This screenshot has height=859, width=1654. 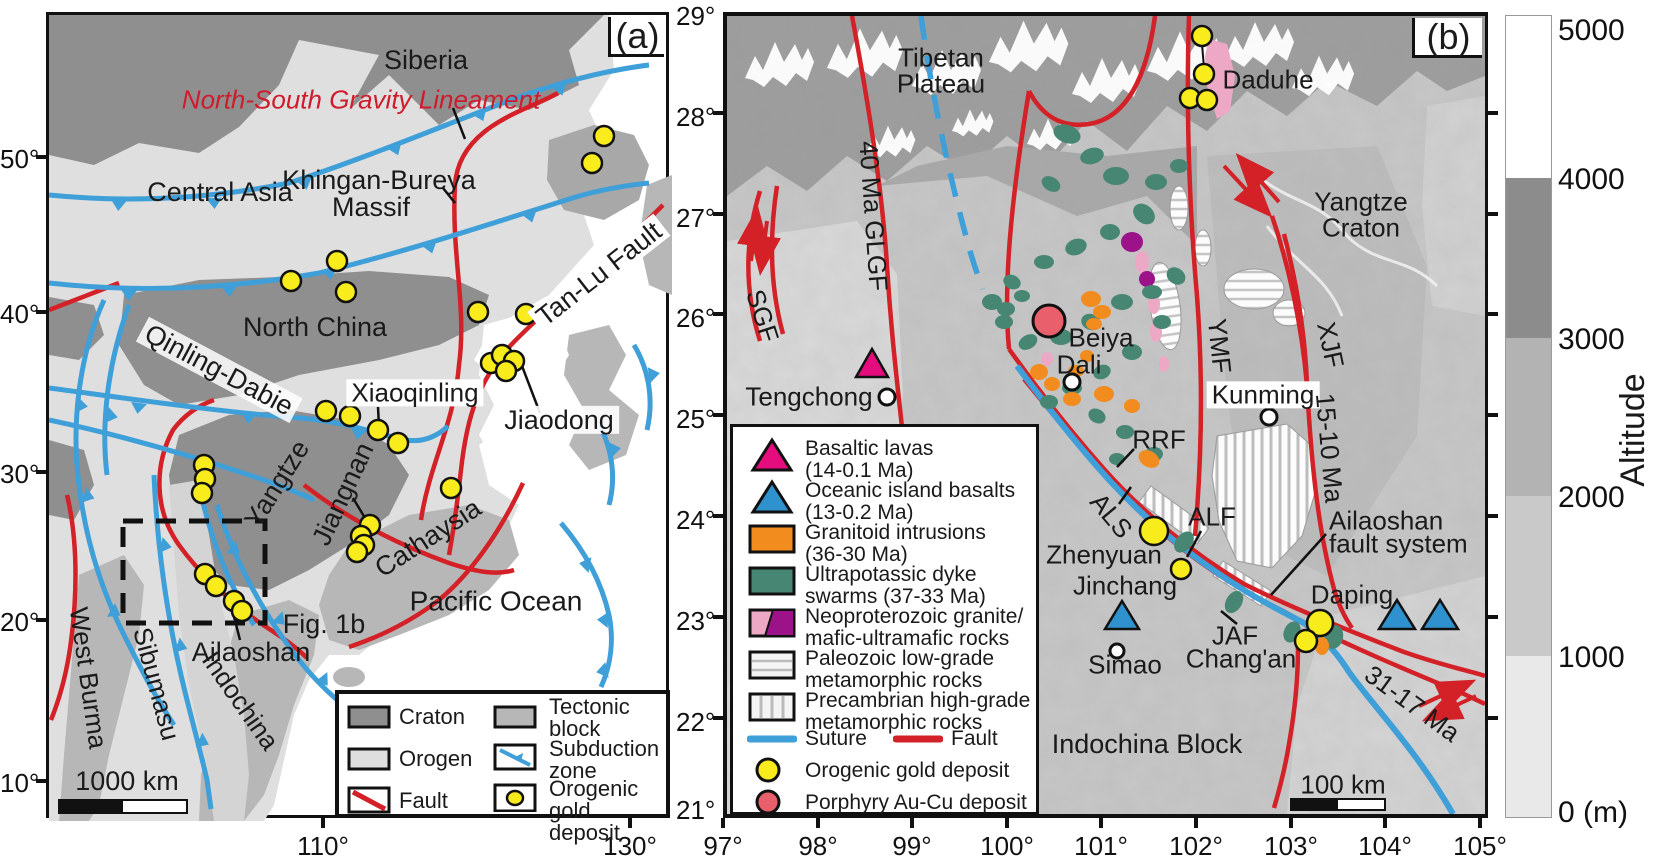 I want to click on legend-a-craton: Craton, so click(x=432, y=716).